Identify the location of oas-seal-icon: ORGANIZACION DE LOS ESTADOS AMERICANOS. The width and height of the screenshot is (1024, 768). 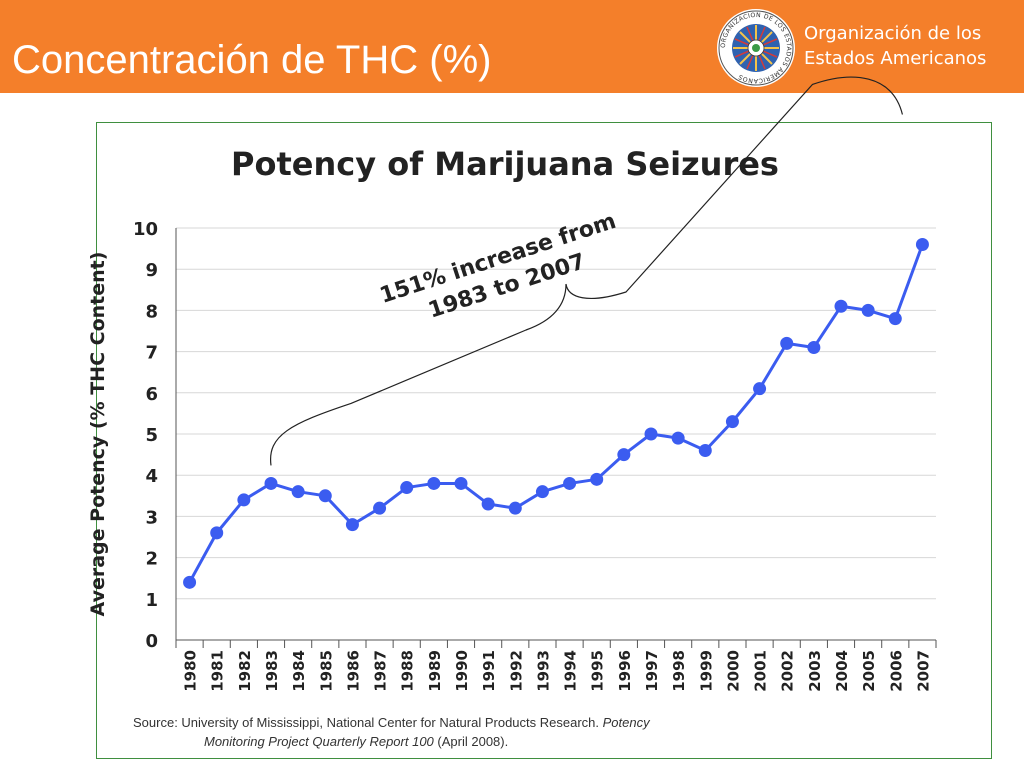
(756, 48).